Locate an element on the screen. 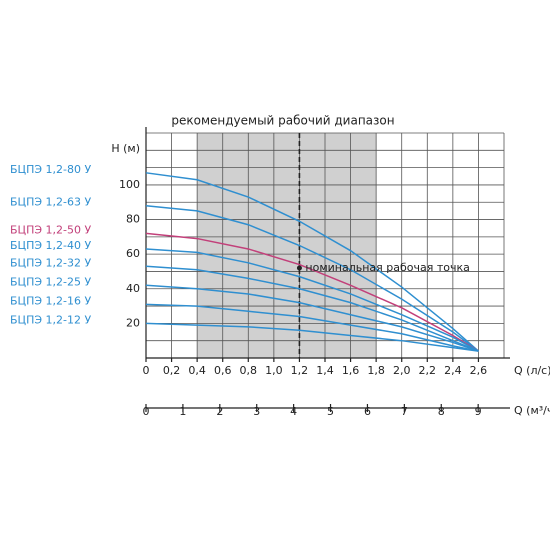  x-tick-label: 1,6 is located at coordinates (351, 370).